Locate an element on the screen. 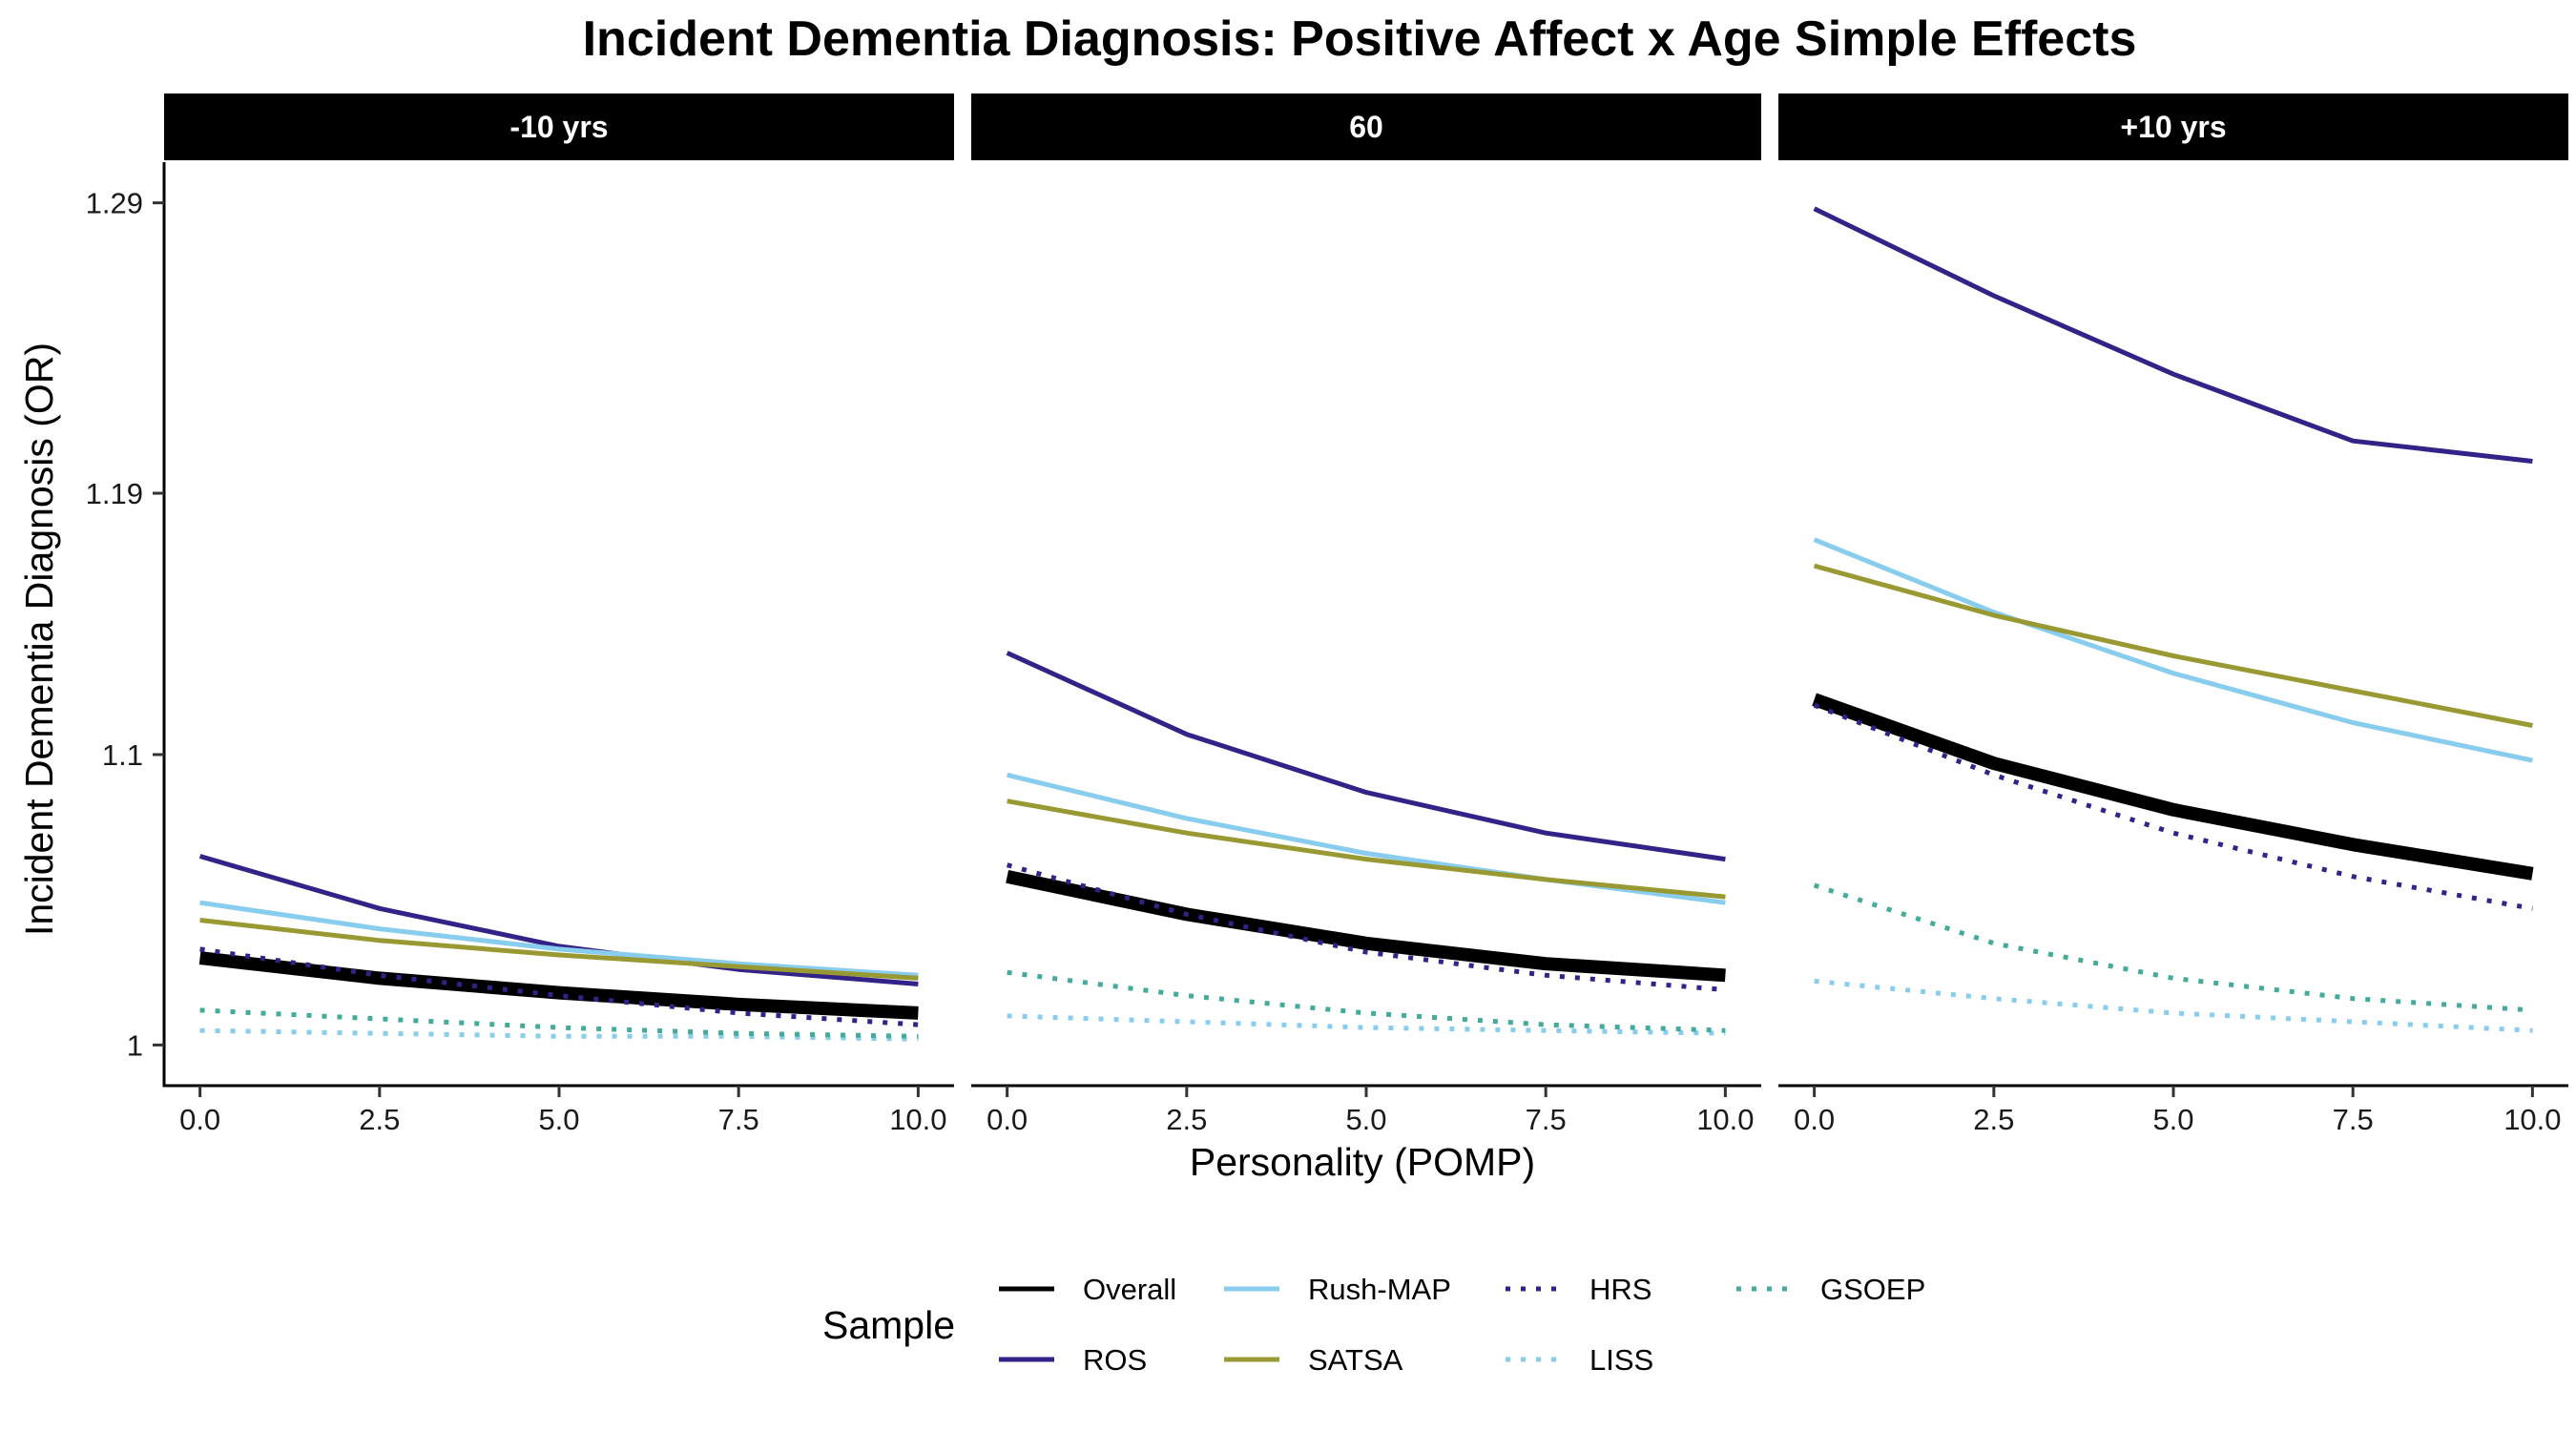  facet-strip-label: 60 is located at coordinates (1366, 127).